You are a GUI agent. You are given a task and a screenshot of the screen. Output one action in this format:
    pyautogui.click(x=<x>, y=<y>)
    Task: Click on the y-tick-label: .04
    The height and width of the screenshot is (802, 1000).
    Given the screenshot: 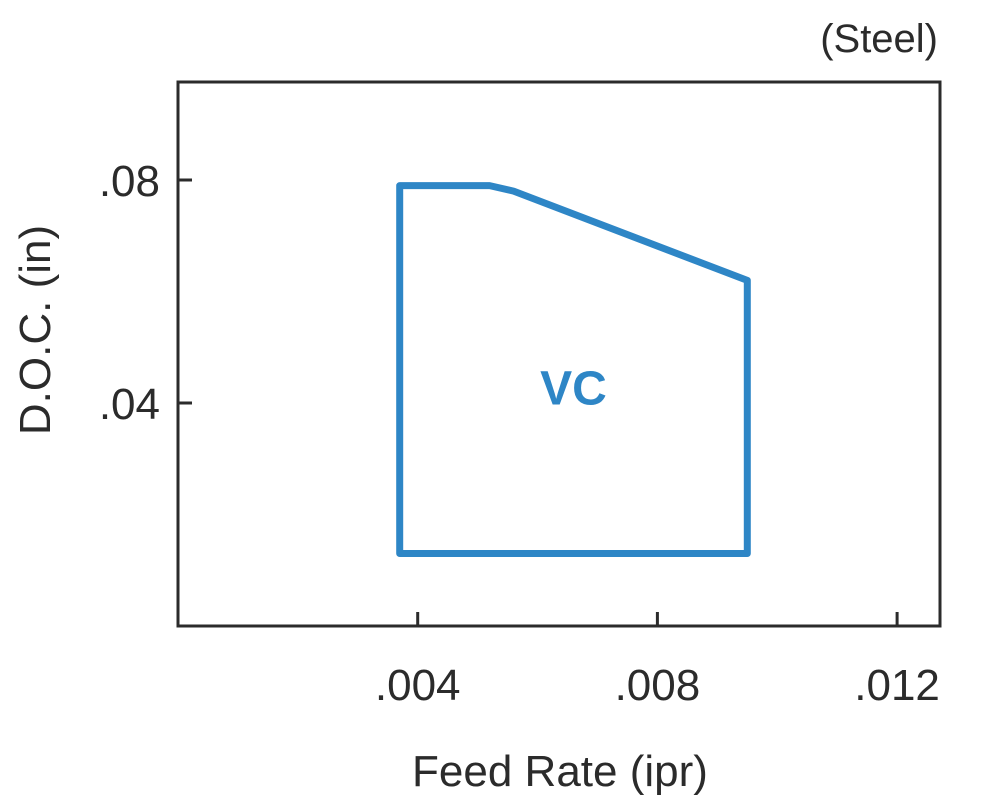 What is the action you would take?
    pyautogui.click(x=129, y=404)
    